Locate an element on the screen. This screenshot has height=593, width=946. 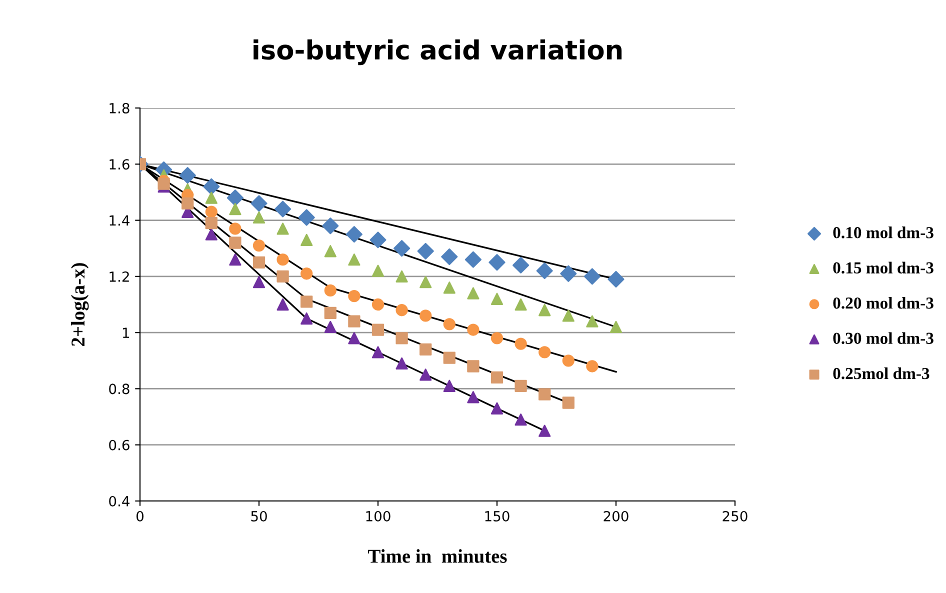
legend-label: 0.10 mol dm-3 is located at coordinates (883, 232).